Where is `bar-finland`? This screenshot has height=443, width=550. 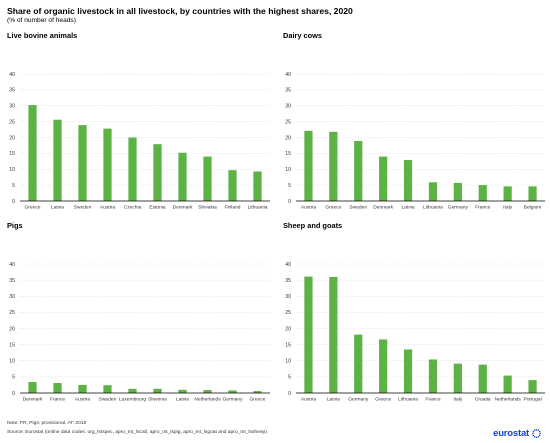
bar-finland is located at coordinates (232, 185).